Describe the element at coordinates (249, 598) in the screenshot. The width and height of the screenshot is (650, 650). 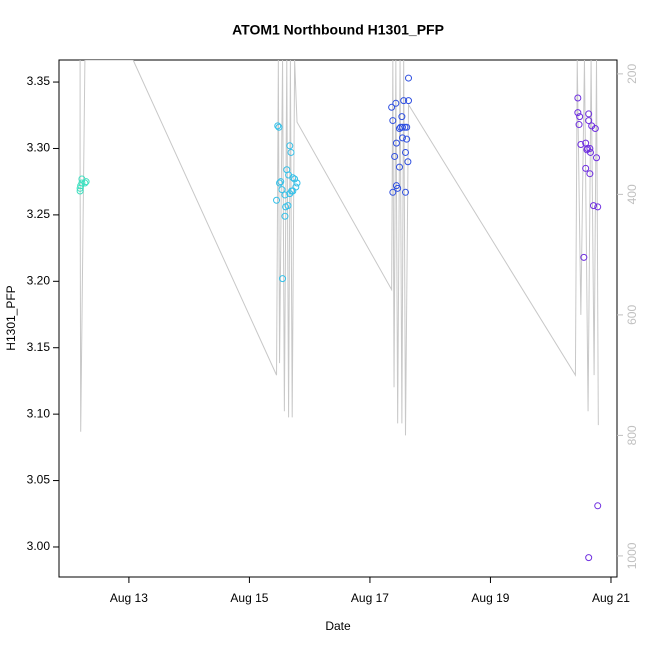
I see `x-tick-label: Aug 15` at that location.